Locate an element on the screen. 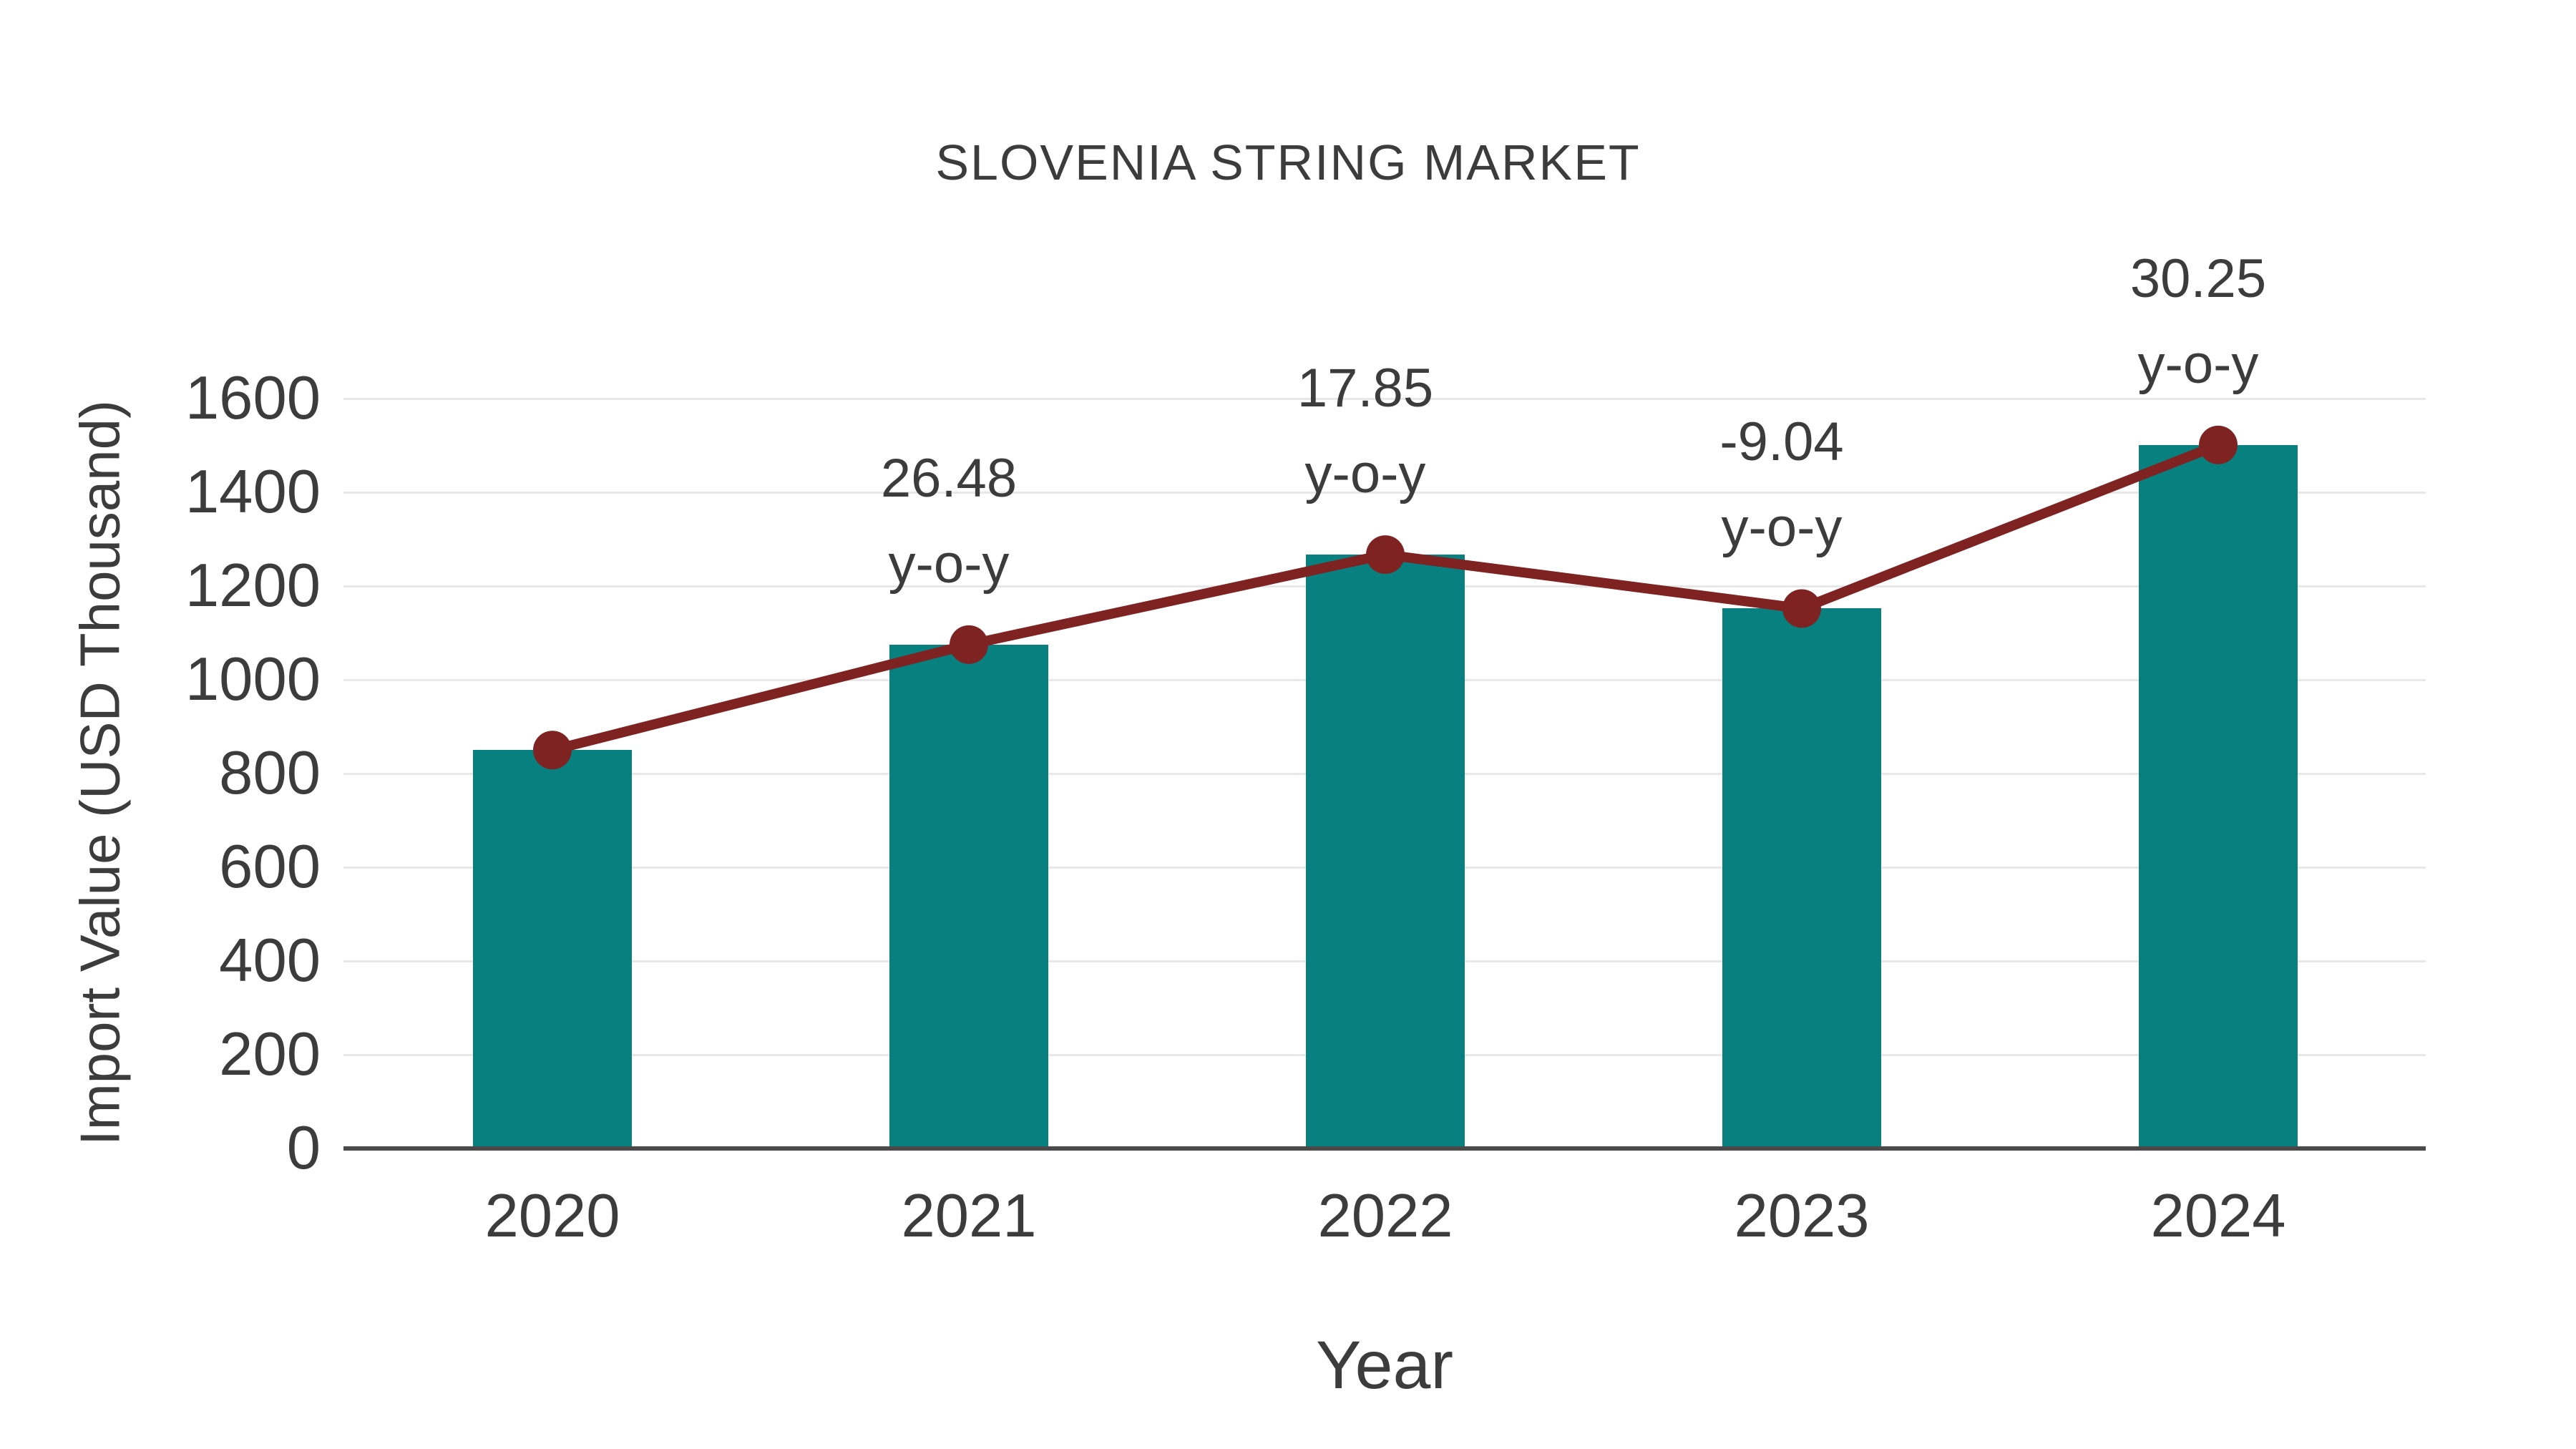 This screenshot has width=2576, height=1449. bar-2021 is located at coordinates (968, 896).